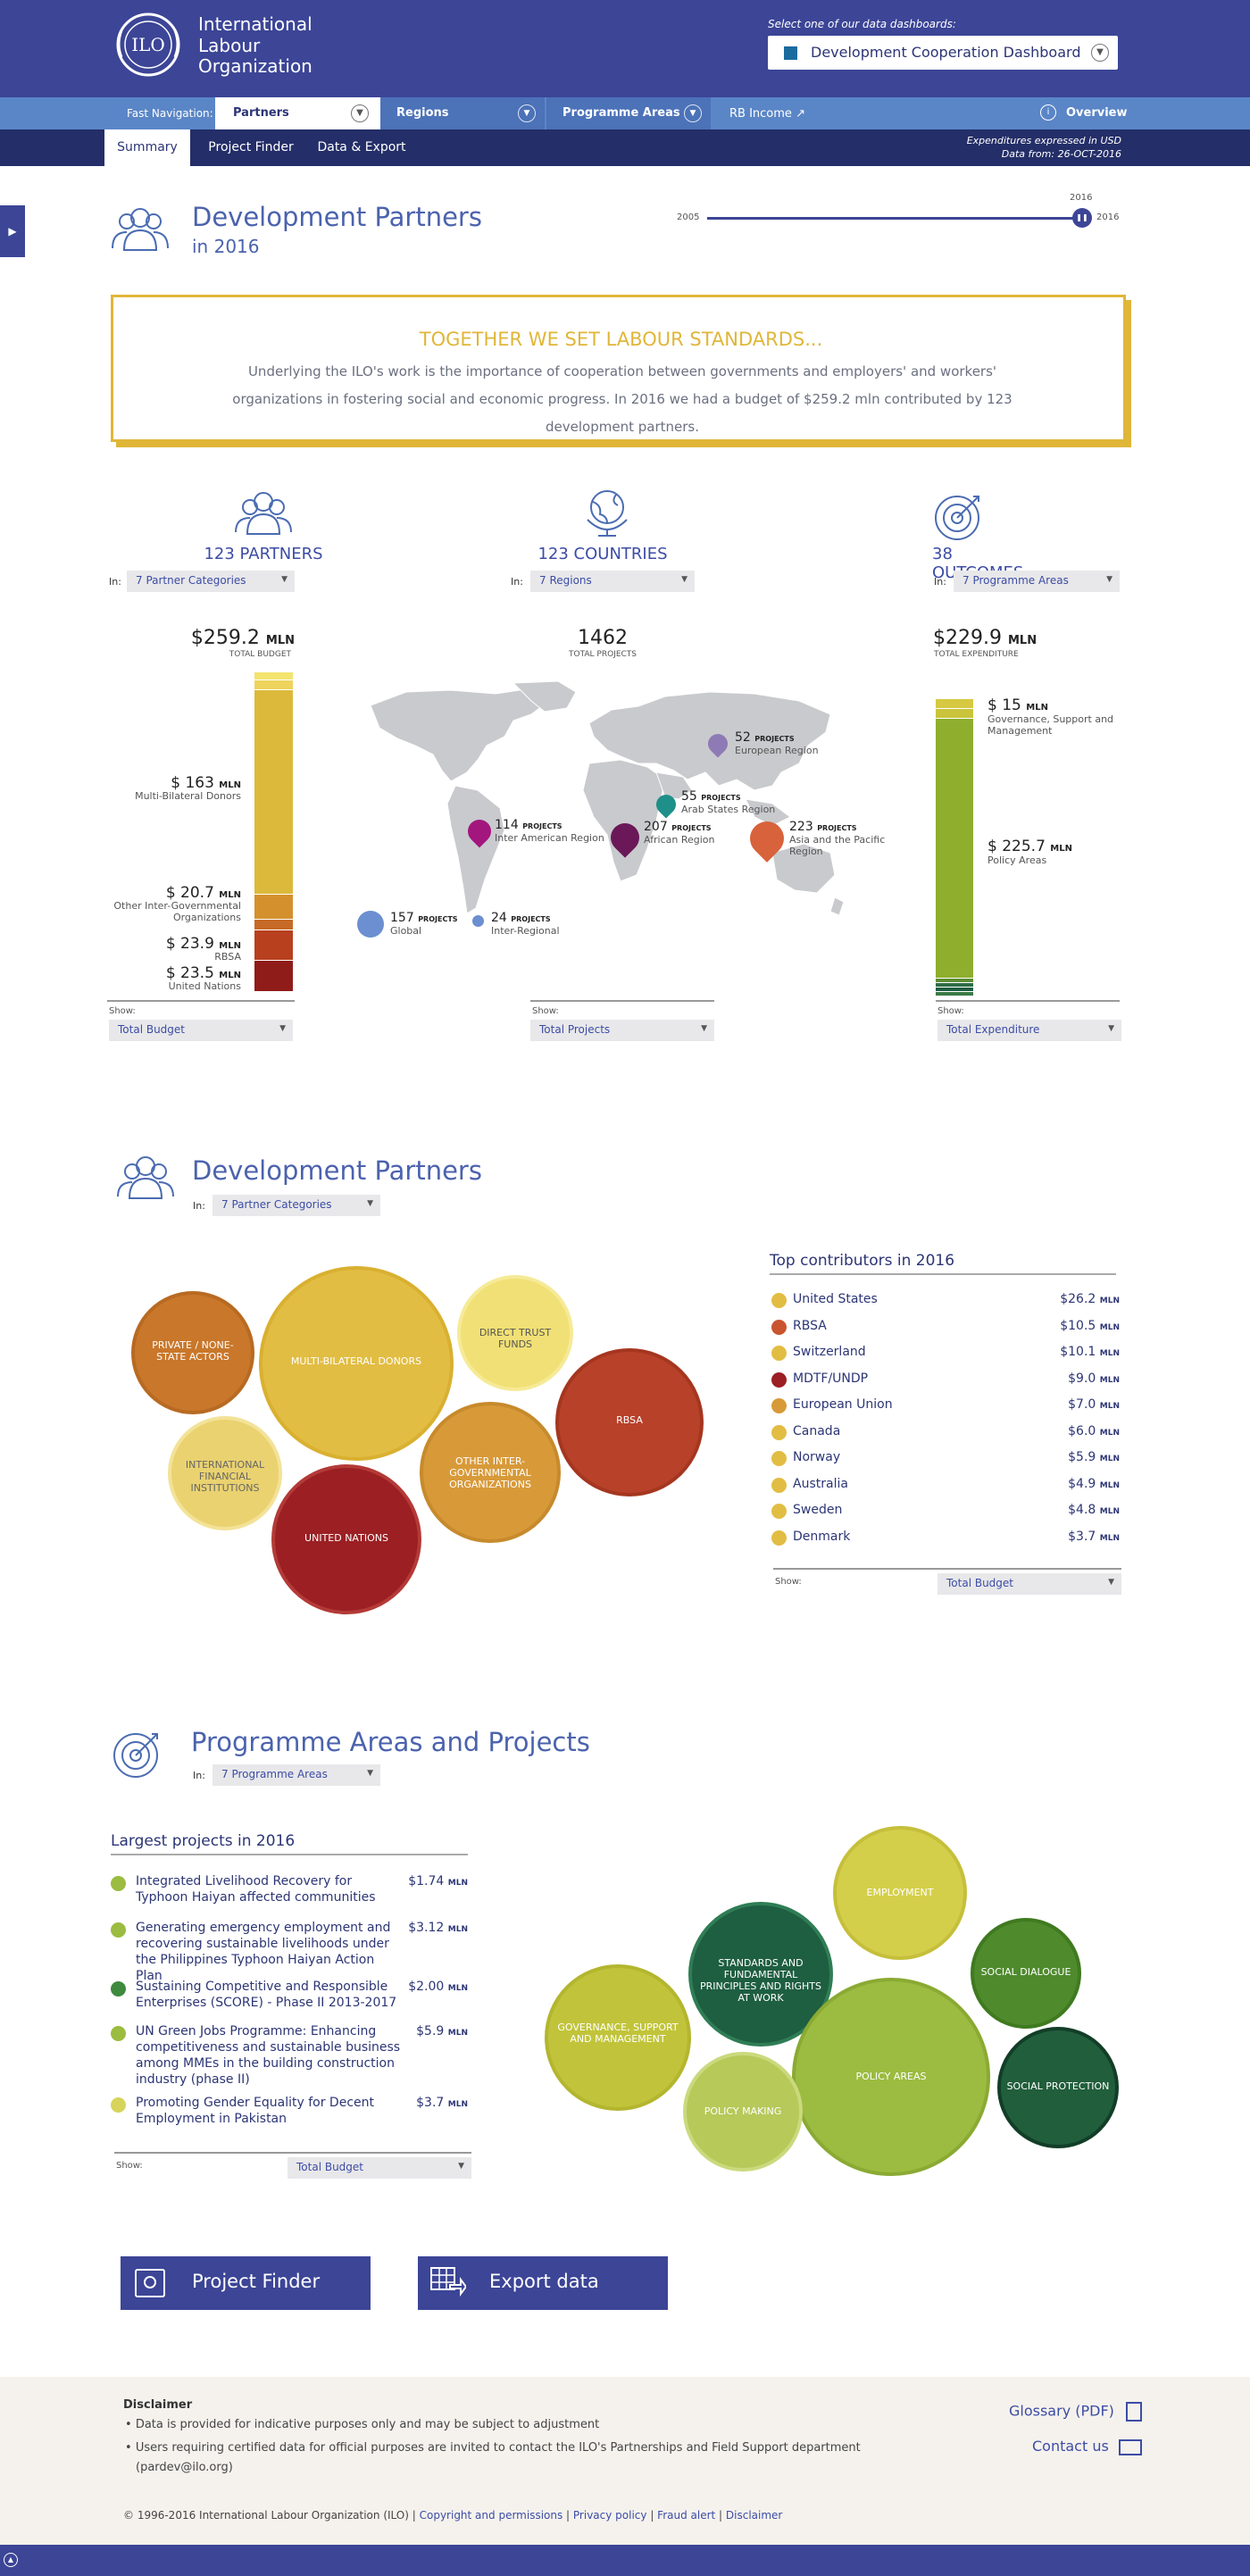 This screenshot has width=1250, height=2576. Describe the element at coordinates (274, 945) in the screenshot. I see `bar-segment-rbsa` at that location.